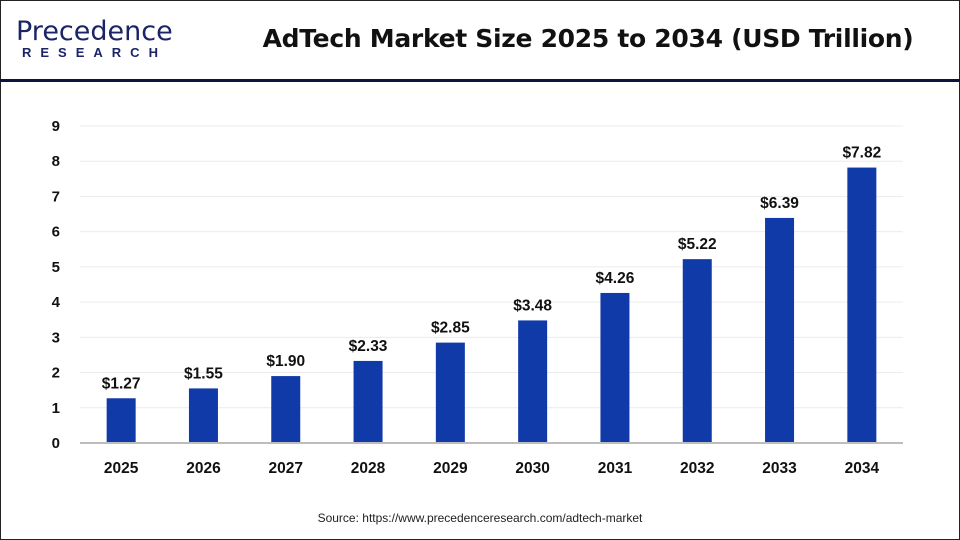 This screenshot has height=540, width=960. I want to click on data-label: $3.48, so click(532, 305).